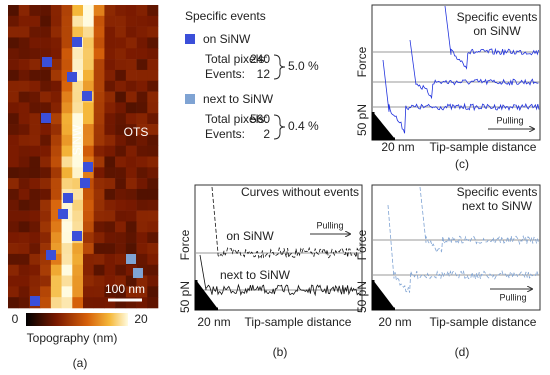 The image size is (550, 375). Describe the element at coordinates (185, 244) in the screenshot. I see `y-label: Force` at that location.